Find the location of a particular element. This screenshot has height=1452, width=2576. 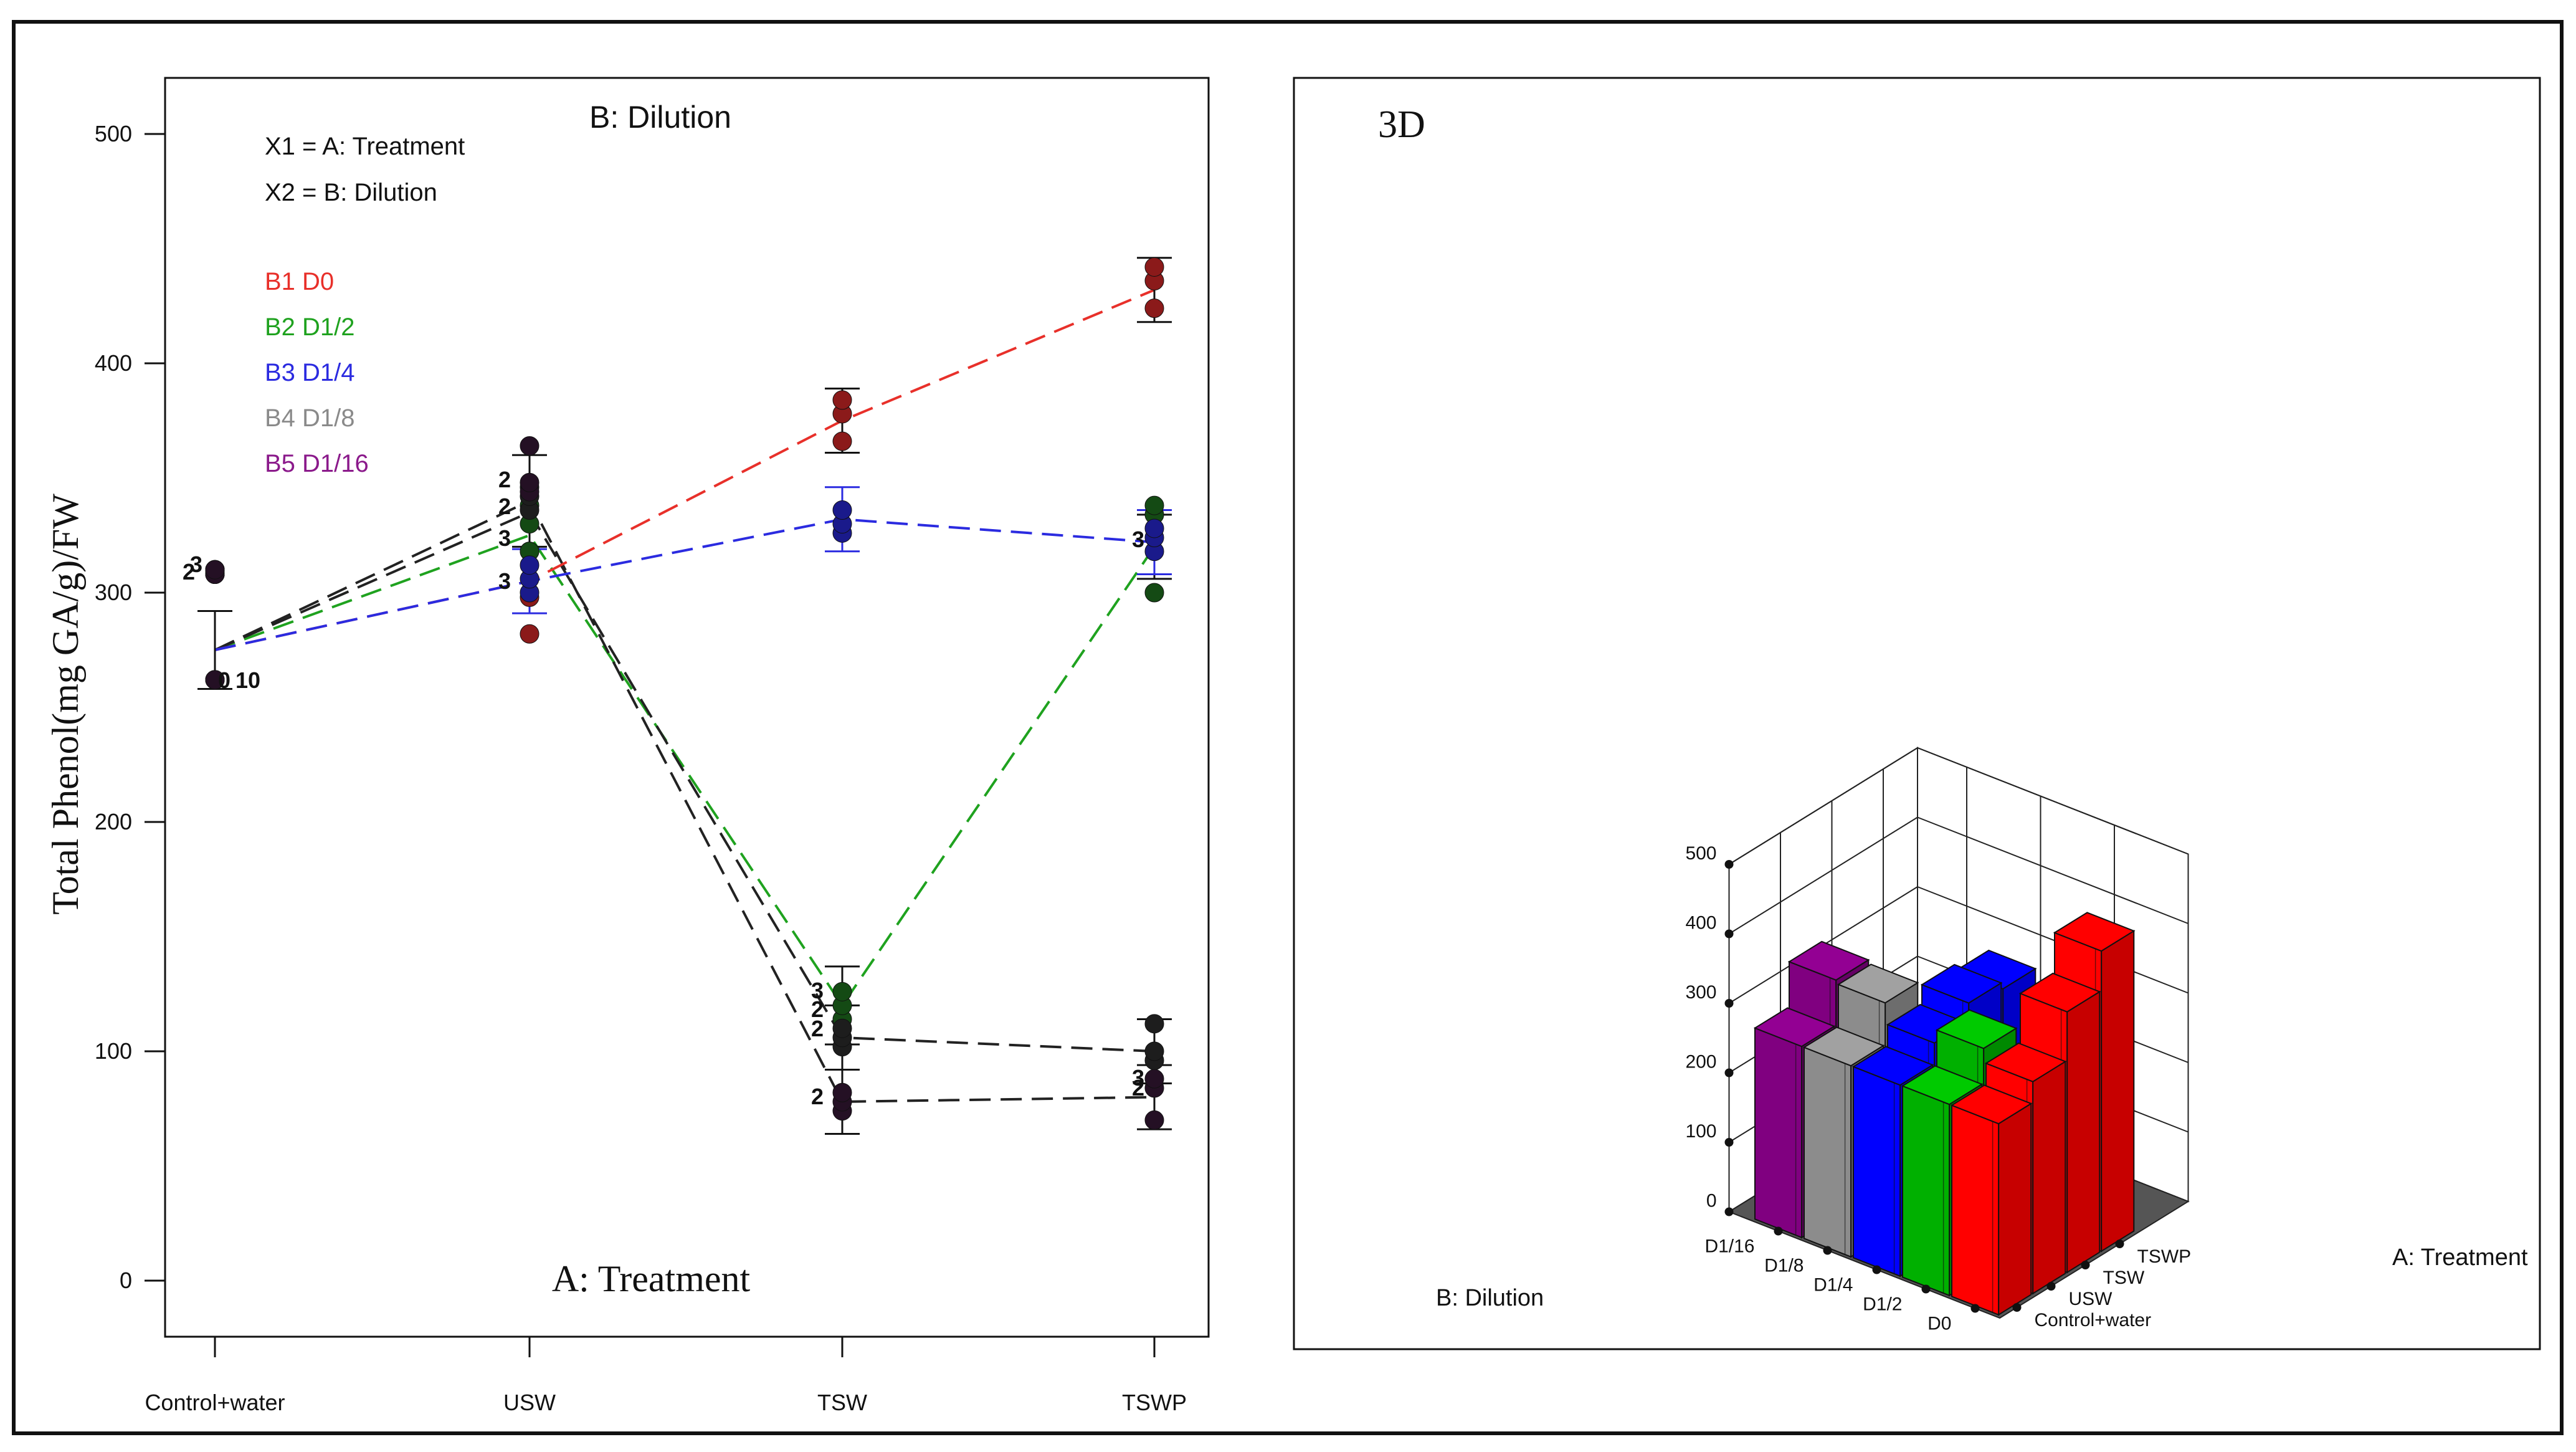

y-tick-label: 200 is located at coordinates (113, 821).